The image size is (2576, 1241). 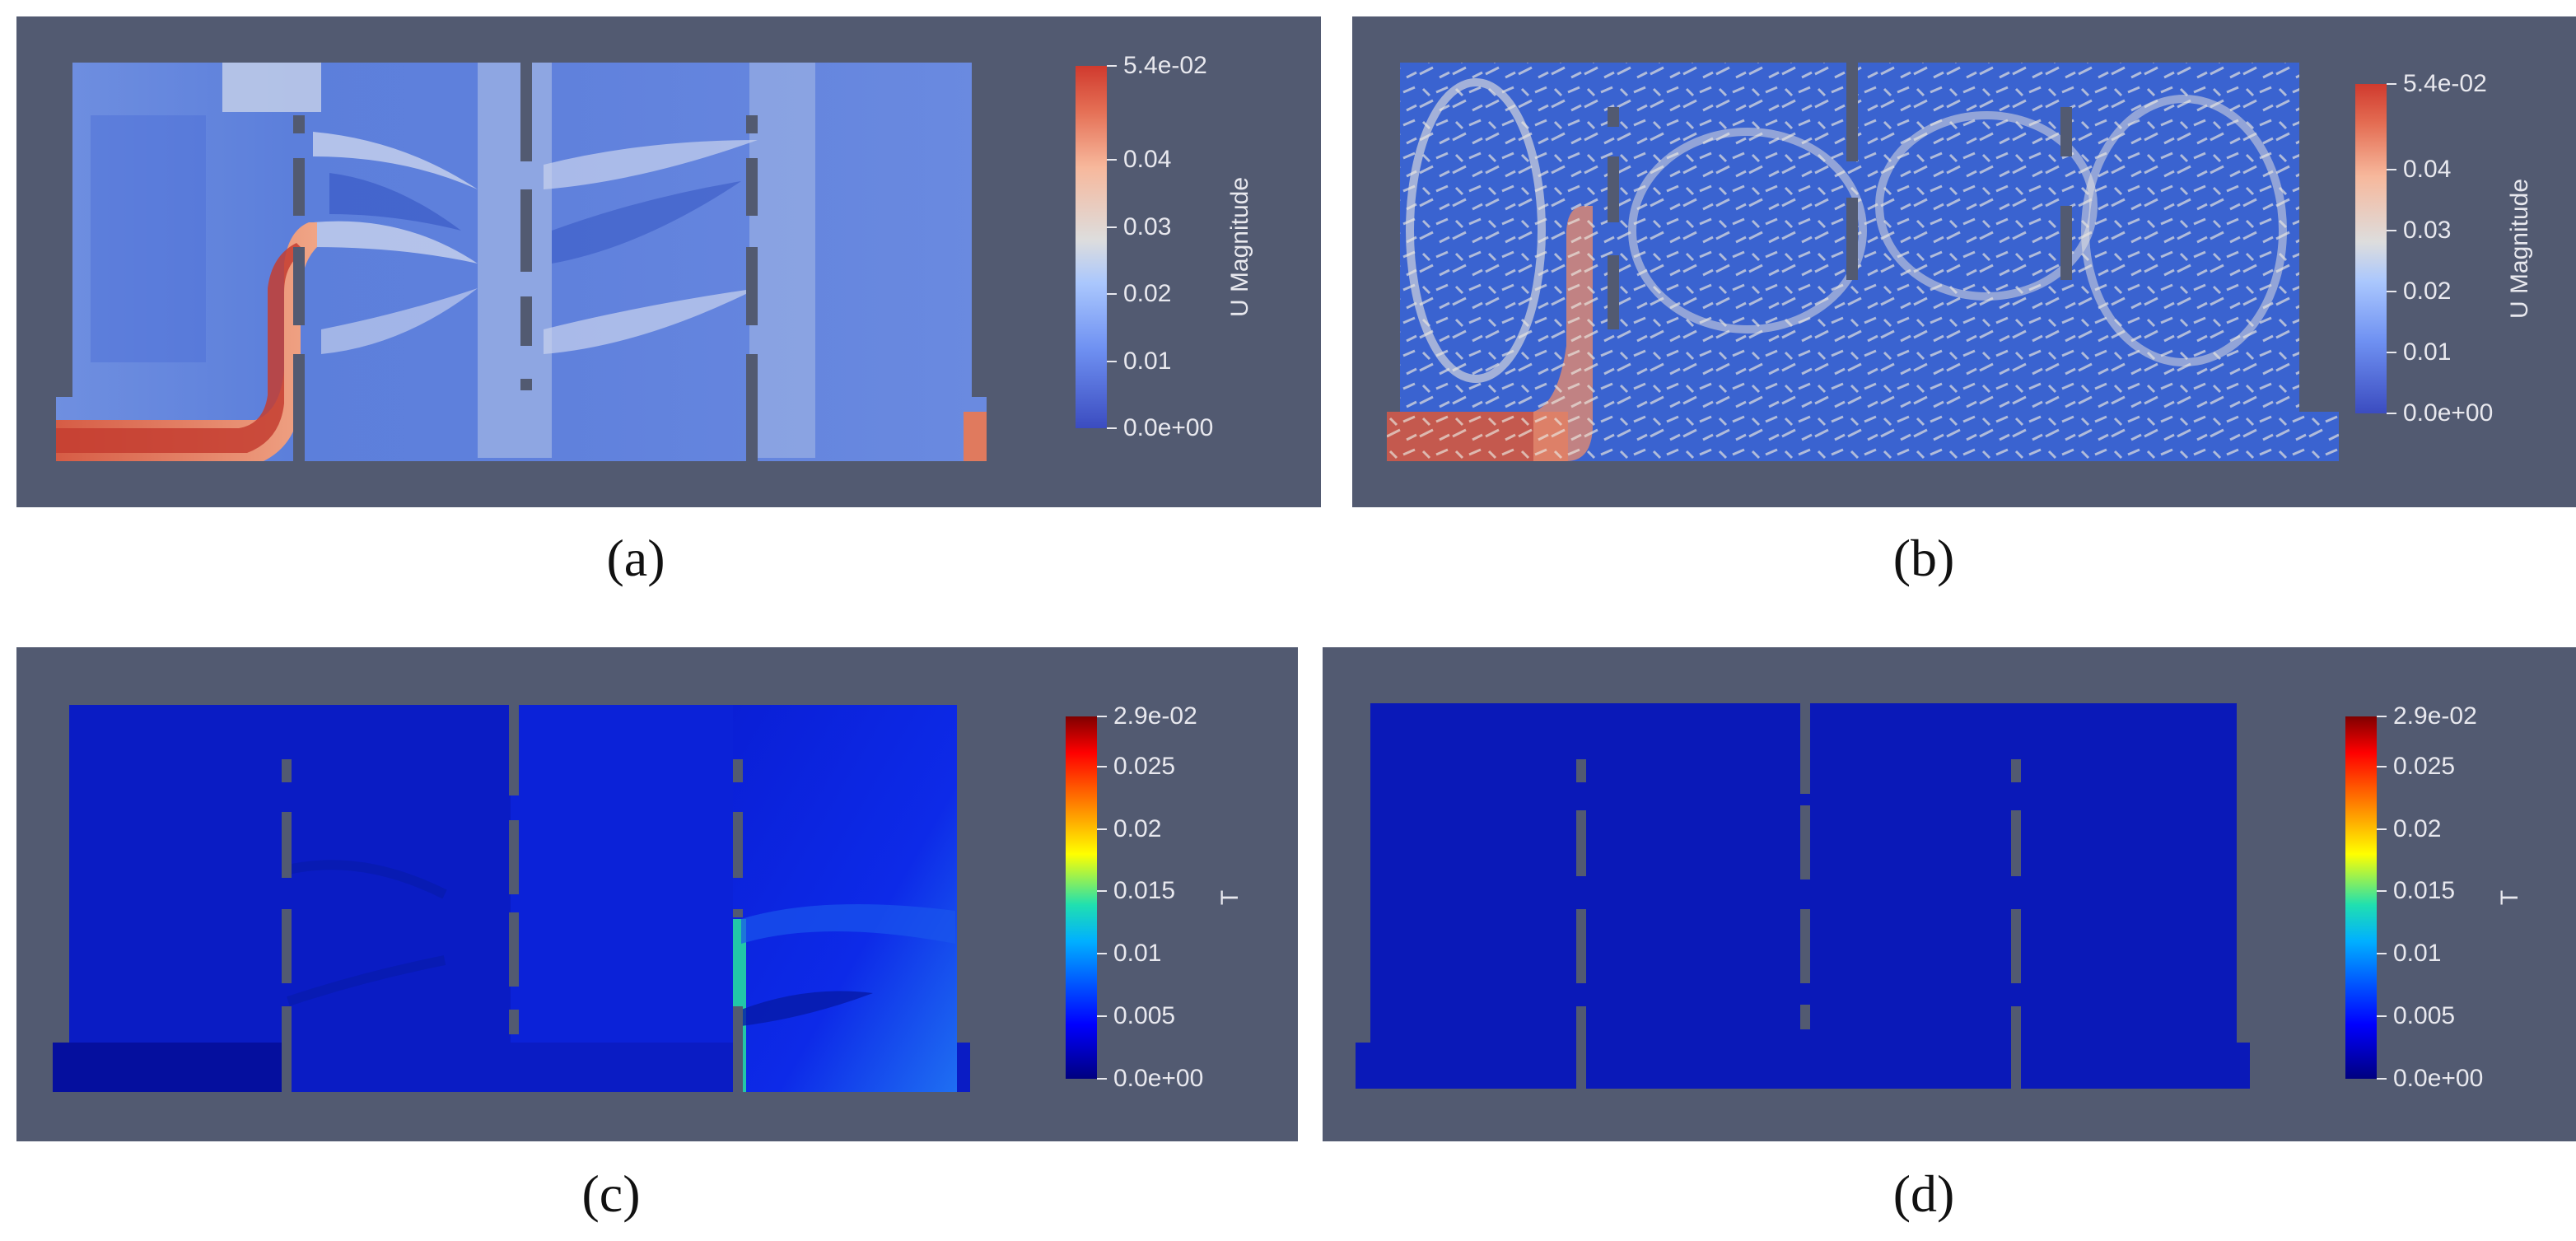 What do you see at coordinates (611, 1193) in the screenshot?
I see `caption-c: (c)` at bounding box center [611, 1193].